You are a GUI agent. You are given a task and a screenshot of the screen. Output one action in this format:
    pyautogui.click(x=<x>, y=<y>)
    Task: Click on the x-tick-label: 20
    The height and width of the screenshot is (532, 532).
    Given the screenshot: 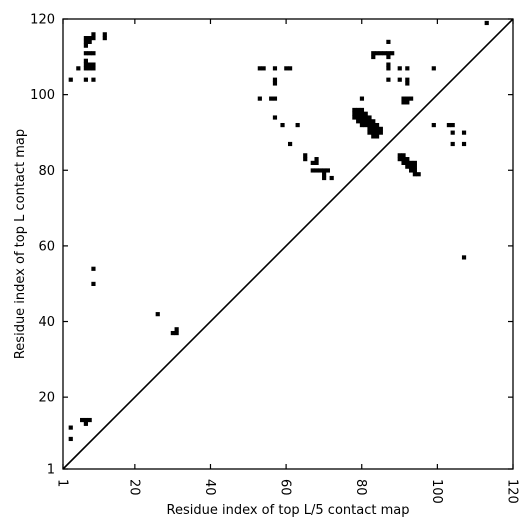 What is the action you would take?
    pyautogui.click(x=133, y=487)
    